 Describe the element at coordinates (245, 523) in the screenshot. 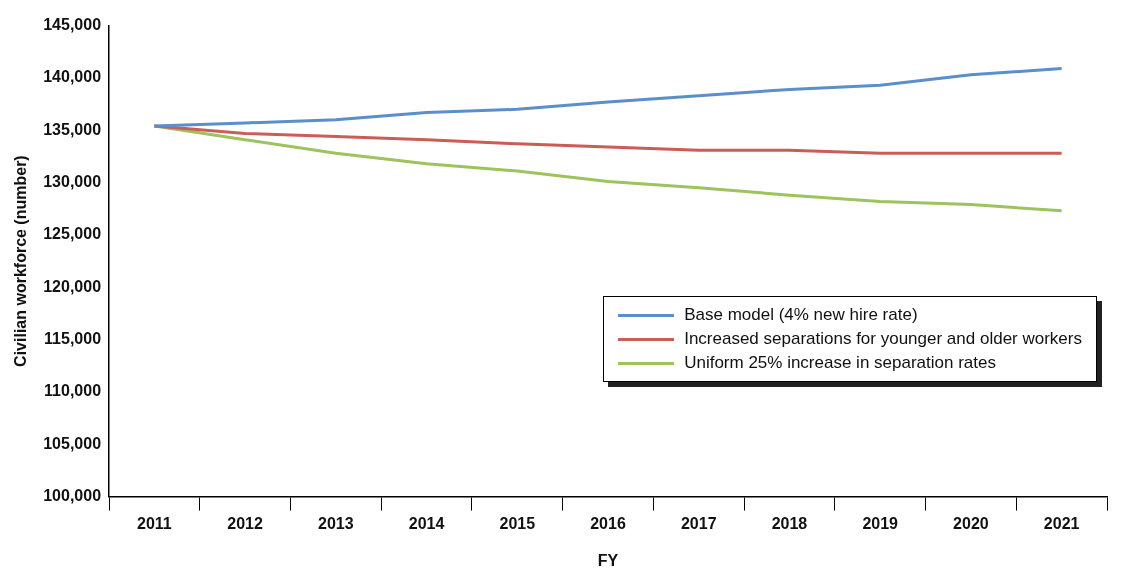

I see `x-tick-label: 2012` at that location.